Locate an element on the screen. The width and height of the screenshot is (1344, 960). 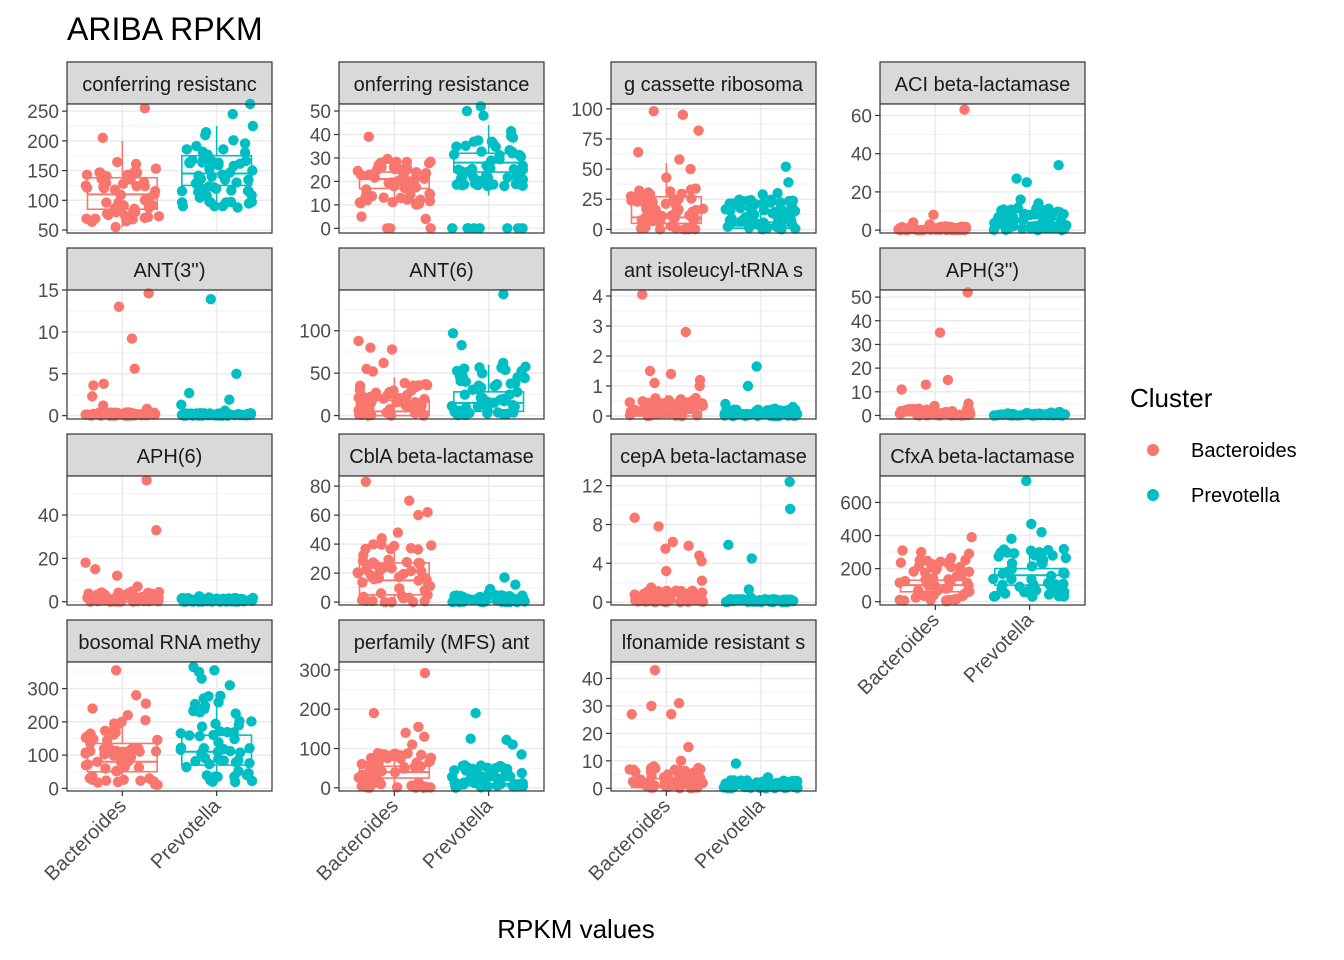
y-tick-label: 30 is located at coordinates (320, 159).